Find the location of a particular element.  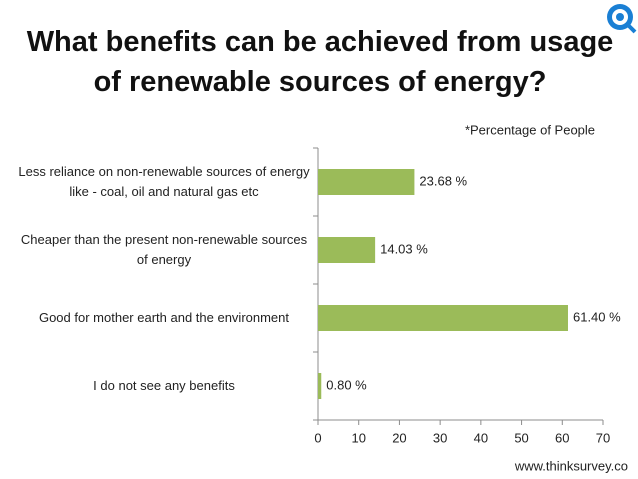

source: www.thinksurvey.co is located at coordinates (571, 465).